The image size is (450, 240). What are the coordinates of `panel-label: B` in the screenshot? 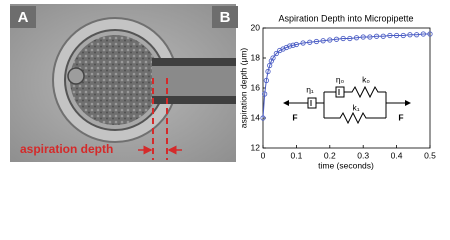 It's located at (225, 17).